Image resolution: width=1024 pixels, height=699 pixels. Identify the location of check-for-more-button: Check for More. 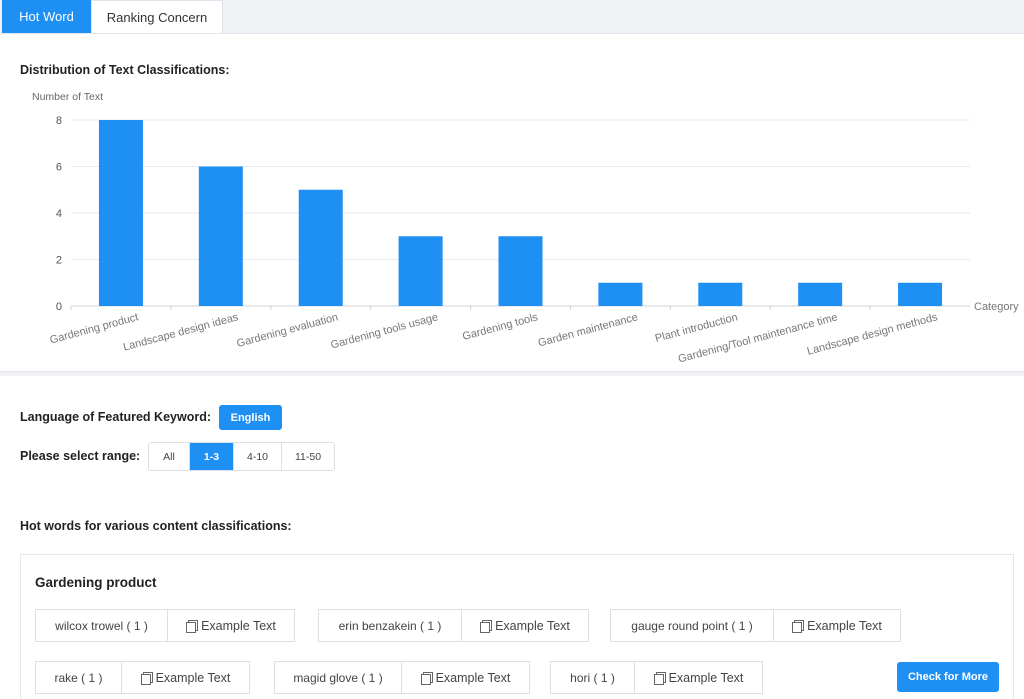
(948, 677).